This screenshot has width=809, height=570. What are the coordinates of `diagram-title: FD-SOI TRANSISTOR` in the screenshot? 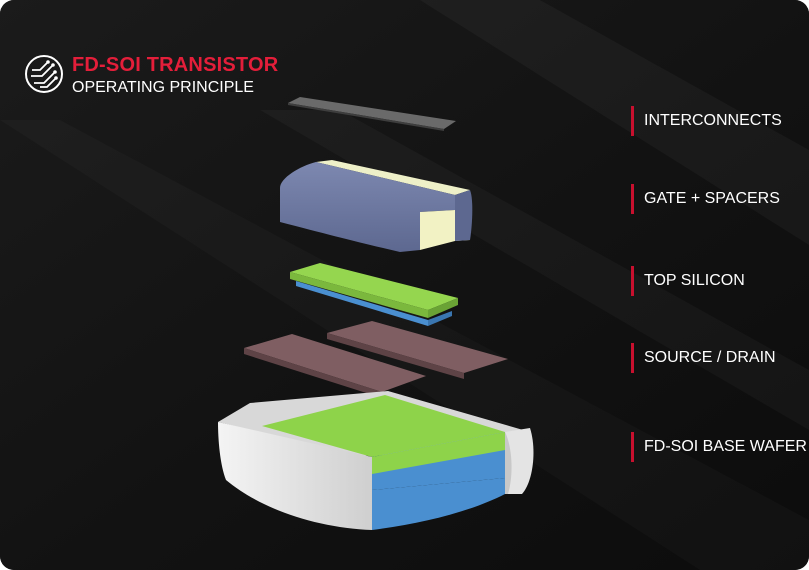 It's located at (175, 65).